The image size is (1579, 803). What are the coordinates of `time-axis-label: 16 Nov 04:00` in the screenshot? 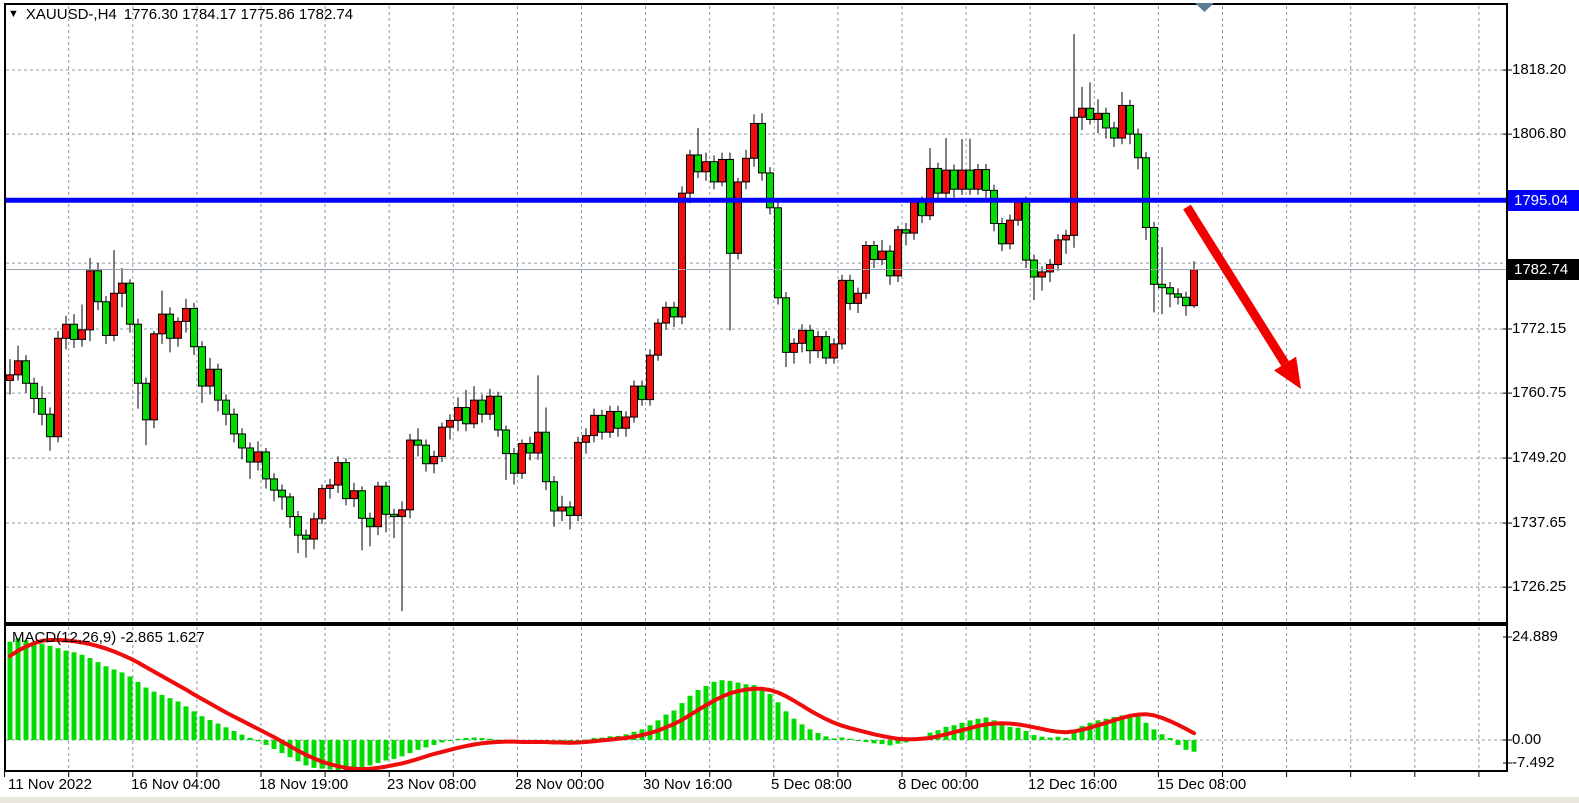 It's located at (176, 784).